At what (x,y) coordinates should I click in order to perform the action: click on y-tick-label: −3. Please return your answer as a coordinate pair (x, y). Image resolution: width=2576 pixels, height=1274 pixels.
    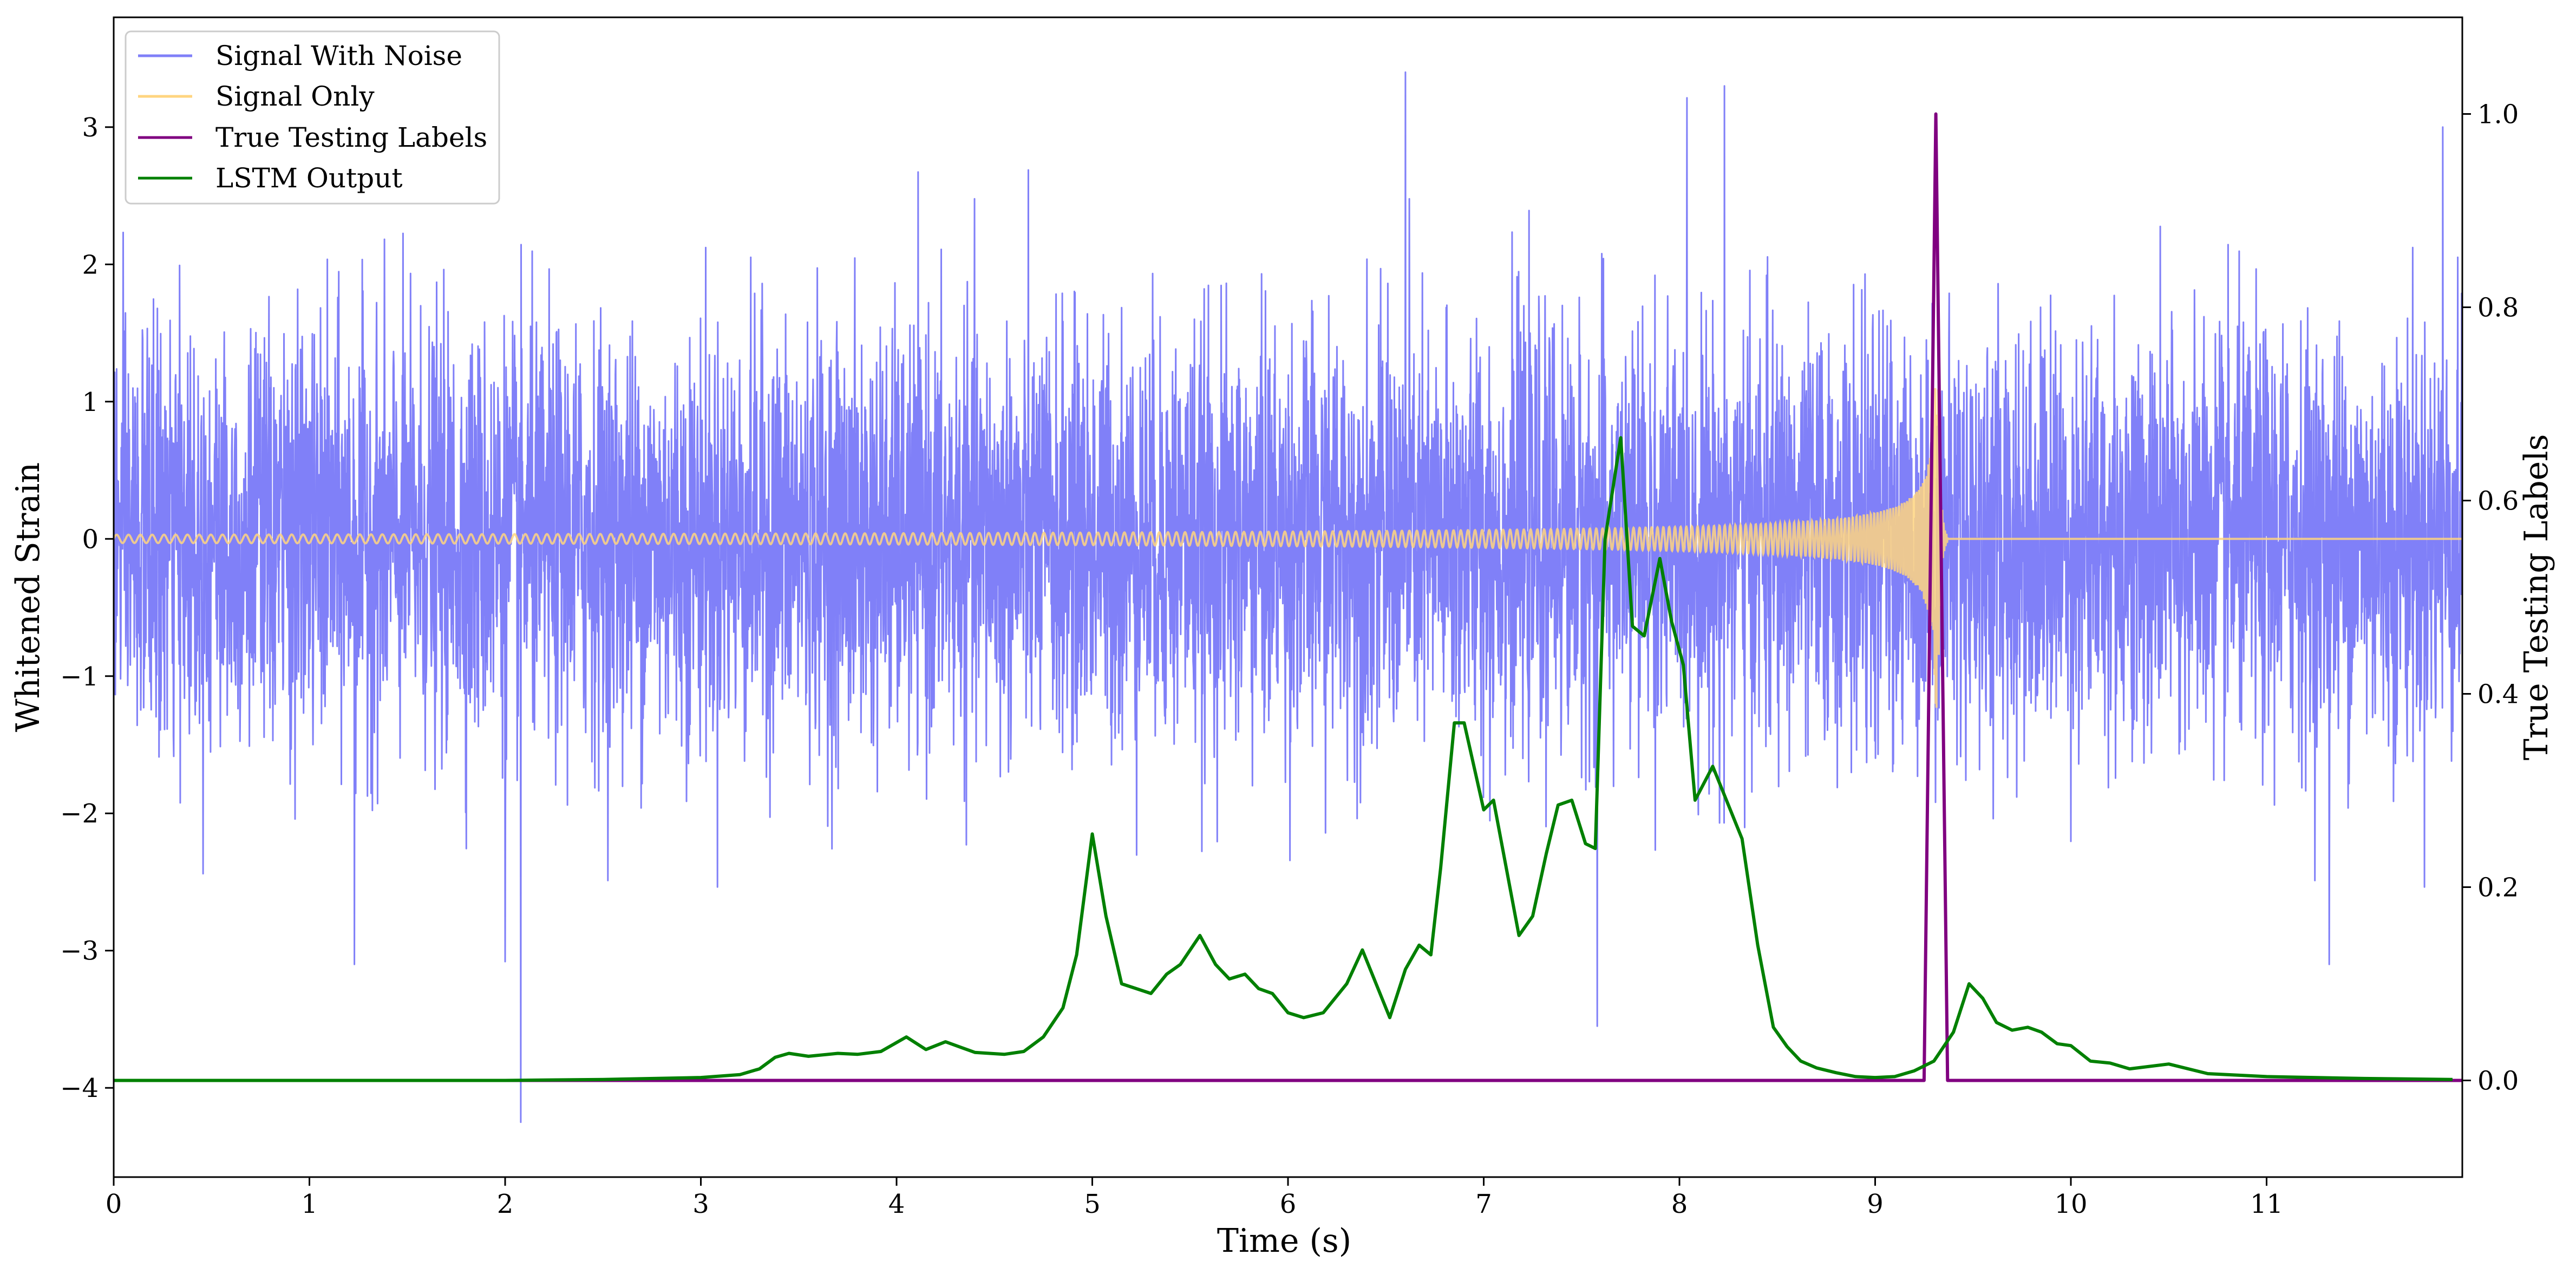
    Looking at the image, I should click on (79, 951).